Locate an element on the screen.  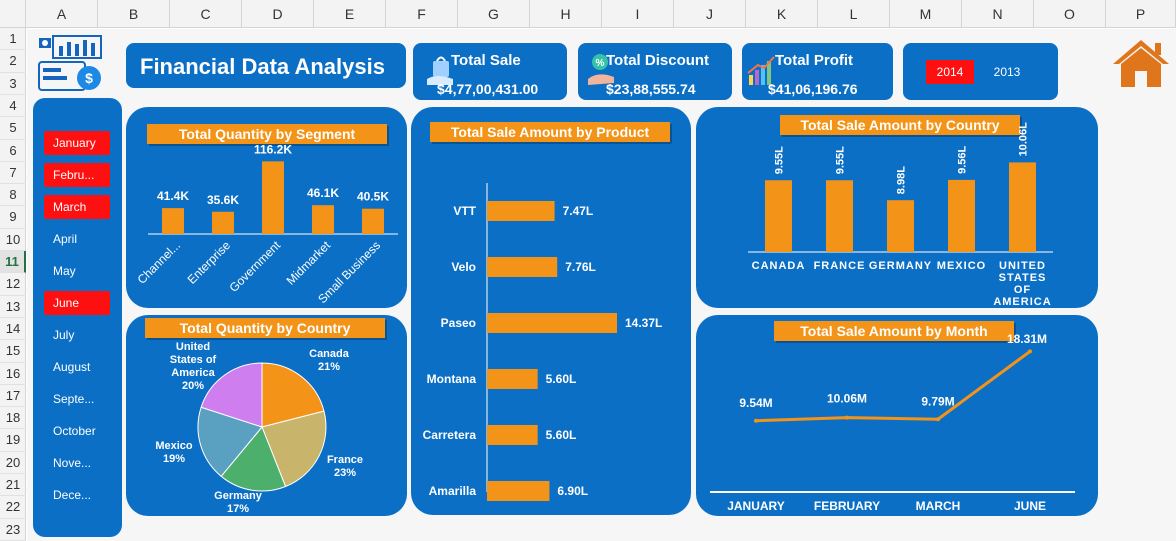
discount-hand-icon: % is located at coordinates (601, 70).